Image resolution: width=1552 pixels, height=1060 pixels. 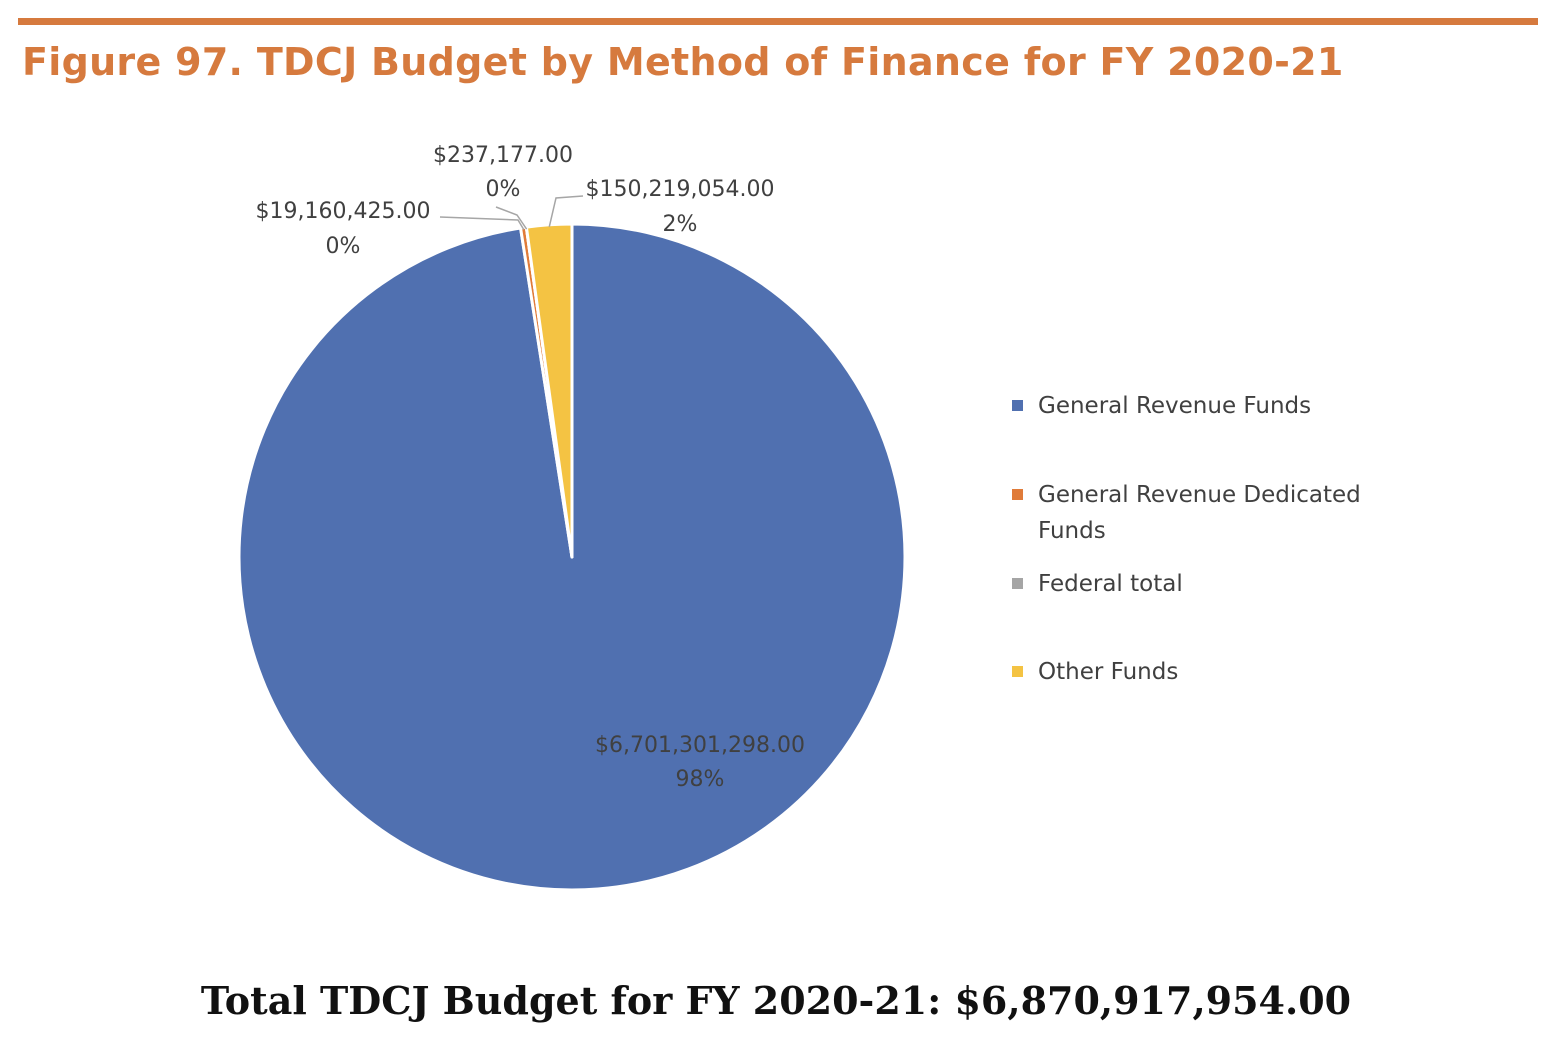 I want to click on legend-item-federal: Federal total, so click(x=1210, y=584).